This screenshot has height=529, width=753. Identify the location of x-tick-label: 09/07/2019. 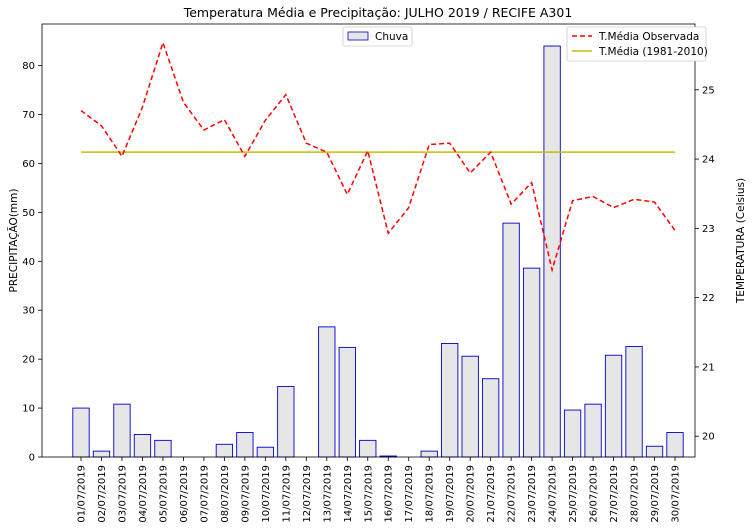
(245, 494).